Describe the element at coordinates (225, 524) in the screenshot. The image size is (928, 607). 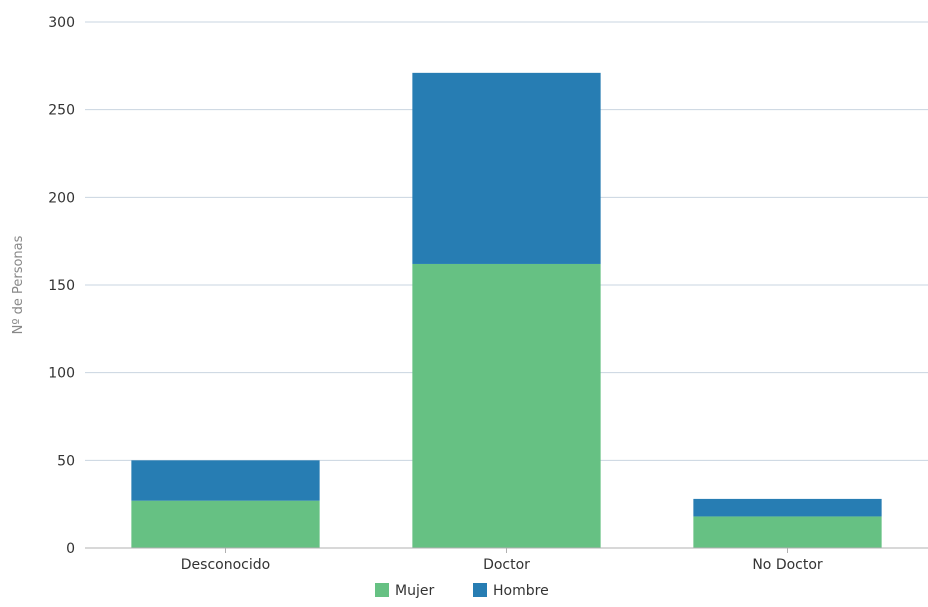
I see `bar-mujer-desconocido` at that location.